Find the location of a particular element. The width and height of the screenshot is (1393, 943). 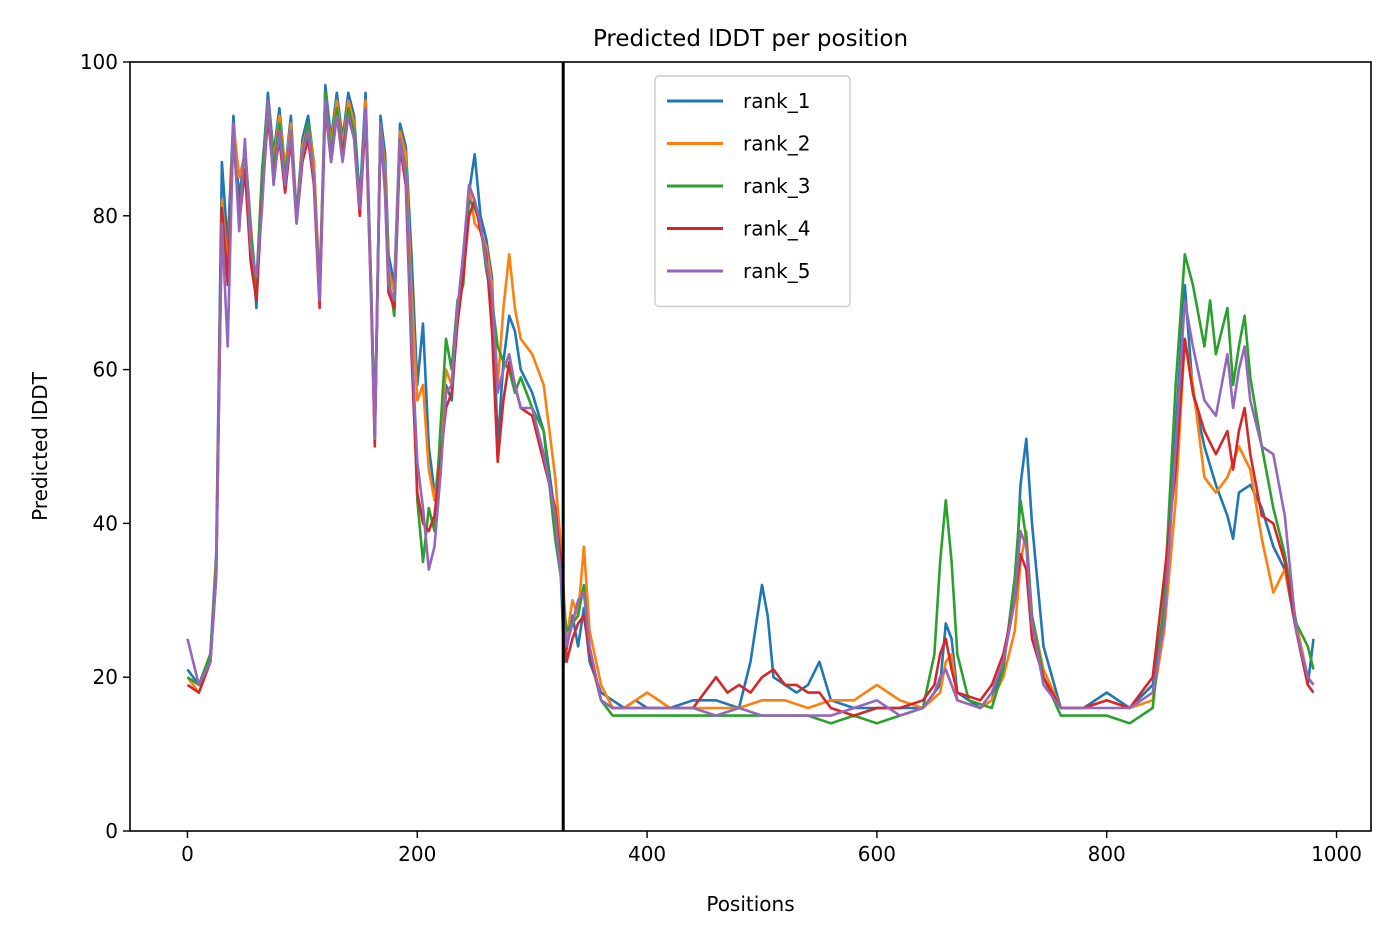

x-tick-label: 400 is located at coordinates (647, 854).